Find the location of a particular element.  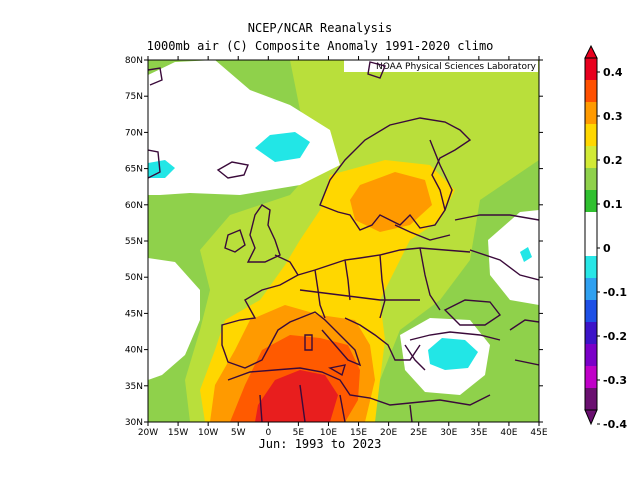

colorbar-label: 0 is located at coordinates (607, 248).